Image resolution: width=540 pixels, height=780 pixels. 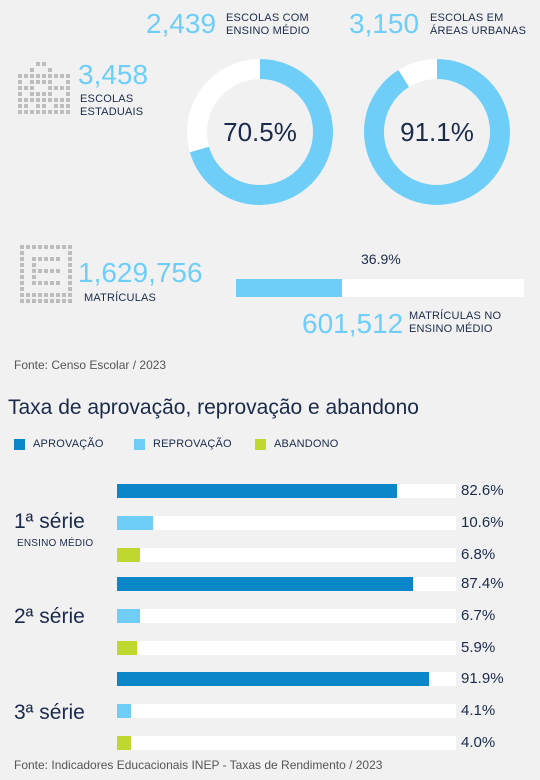 What do you see at coordinates (49, 521) in the screenshot?
I see `row-label-1: 1ª série` at bounding box center [49, 521].